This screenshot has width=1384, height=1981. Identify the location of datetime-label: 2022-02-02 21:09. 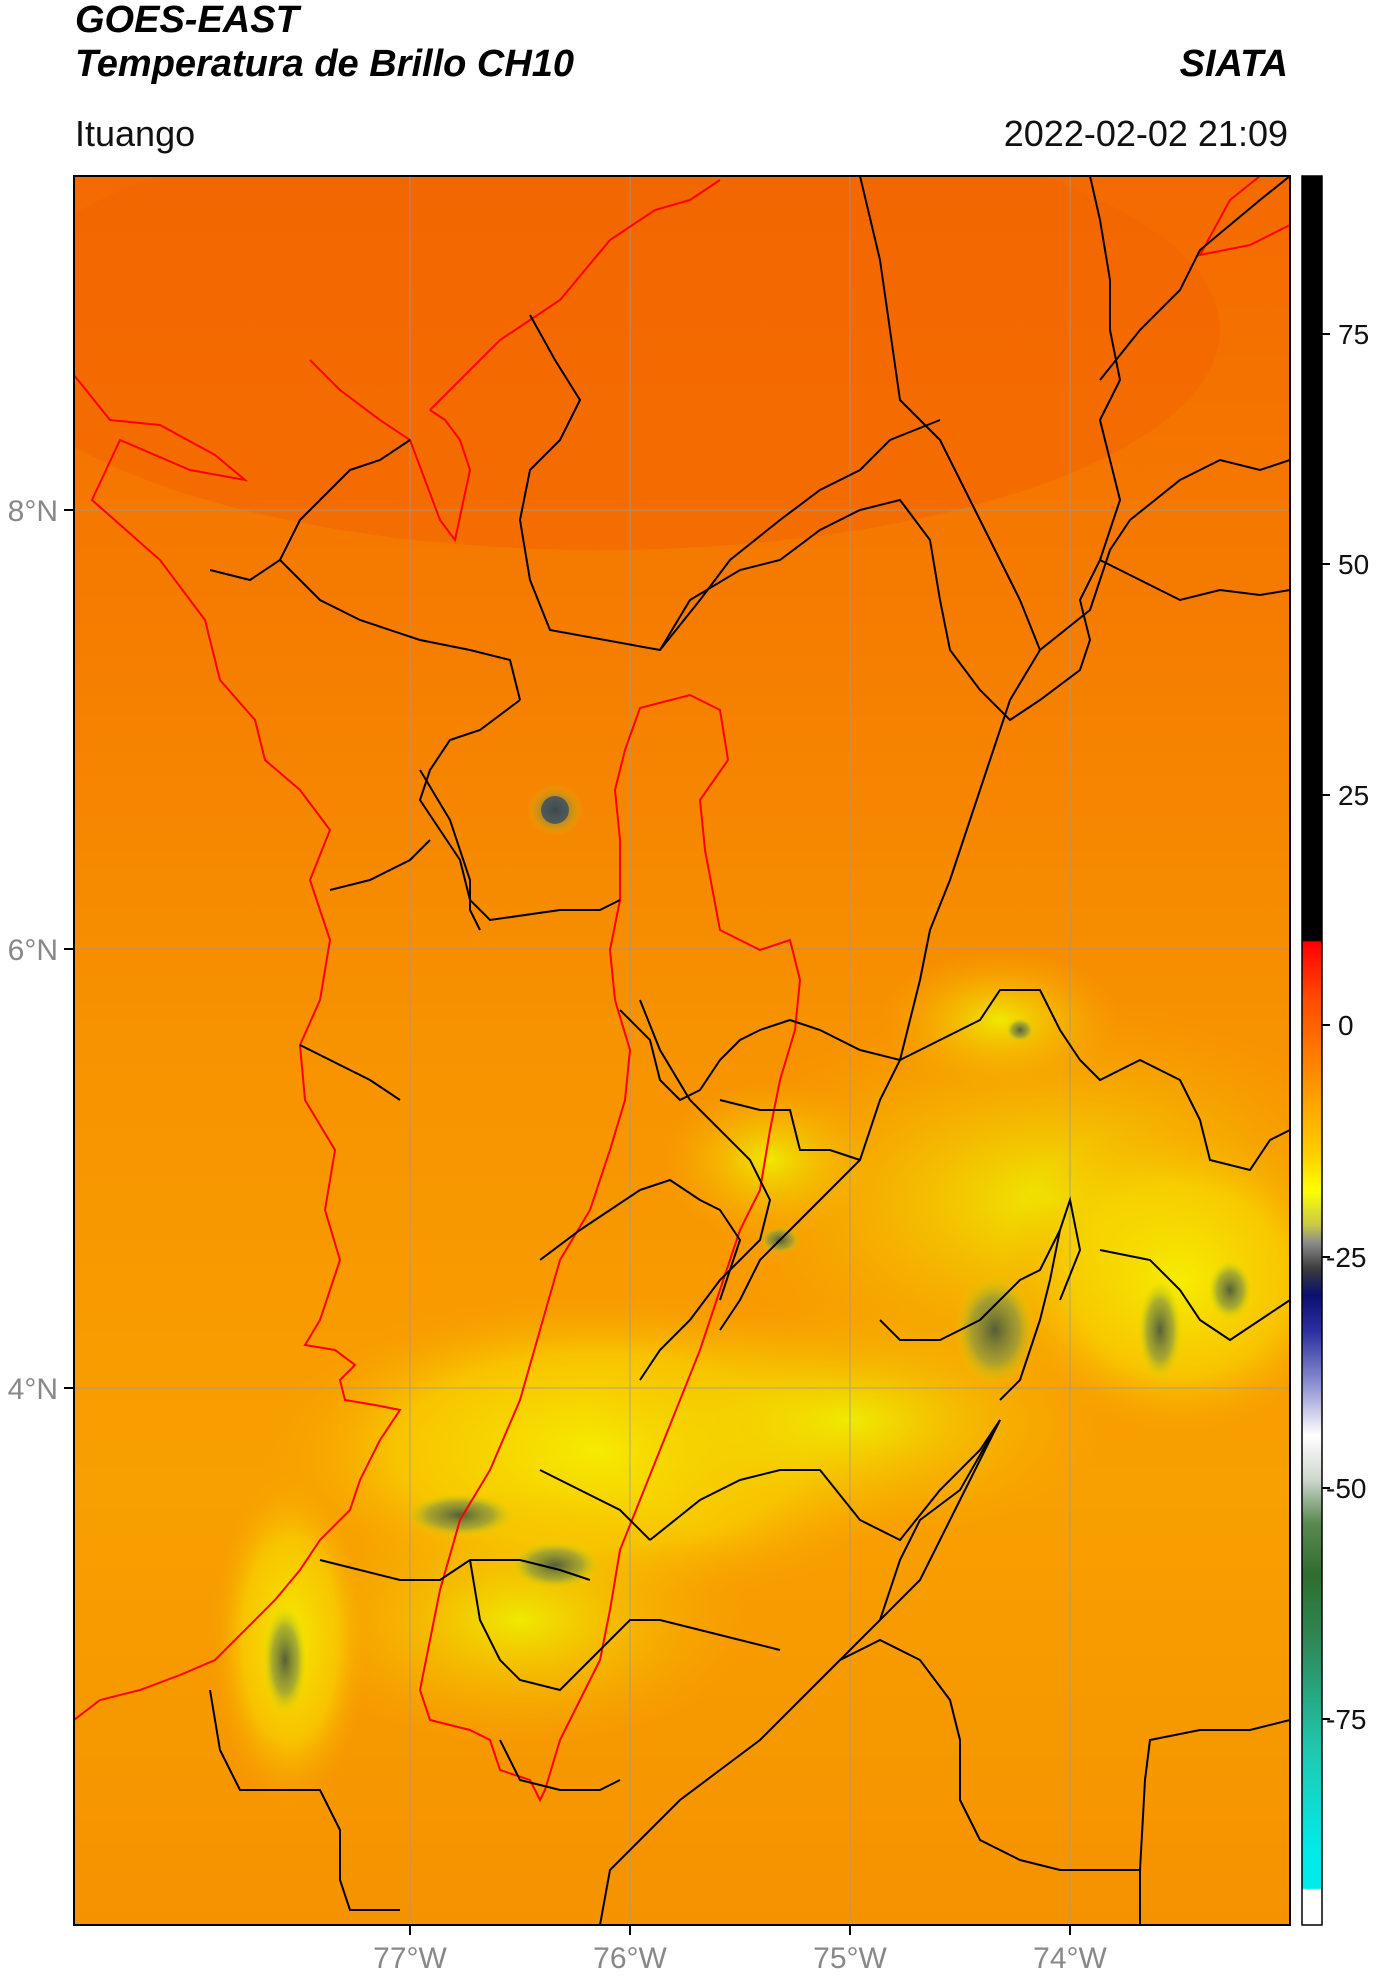
(1145, 133).